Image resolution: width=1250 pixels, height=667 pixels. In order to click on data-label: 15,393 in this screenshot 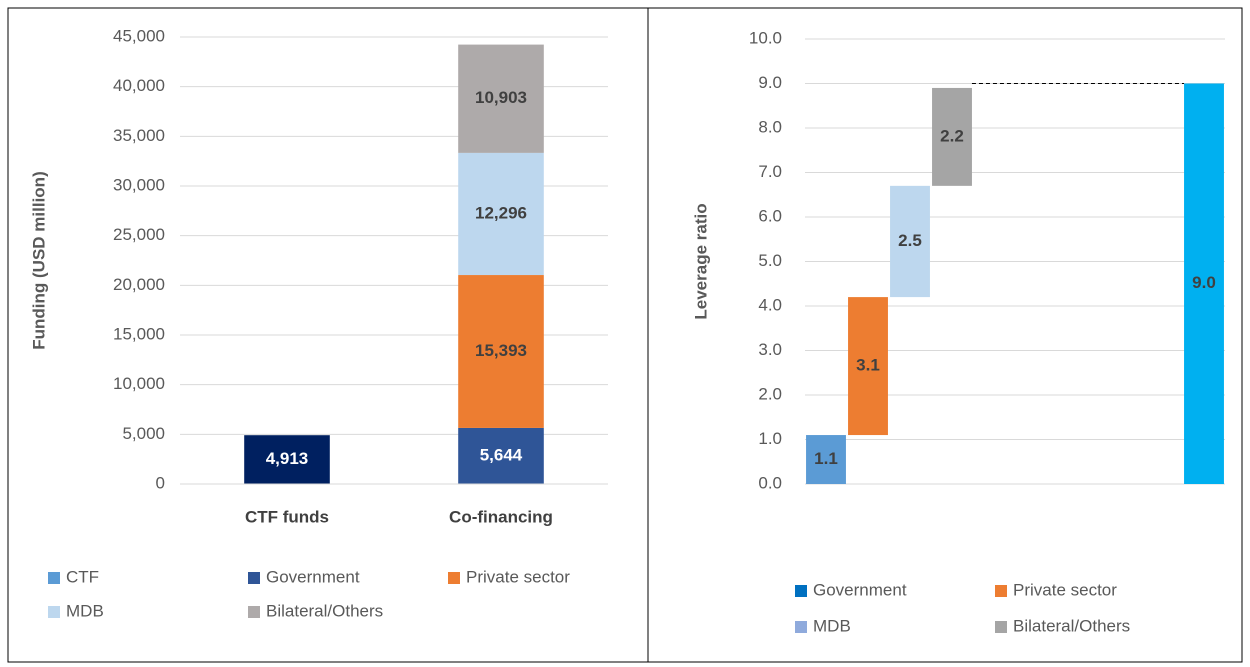, I will do `click(501, 350)`.